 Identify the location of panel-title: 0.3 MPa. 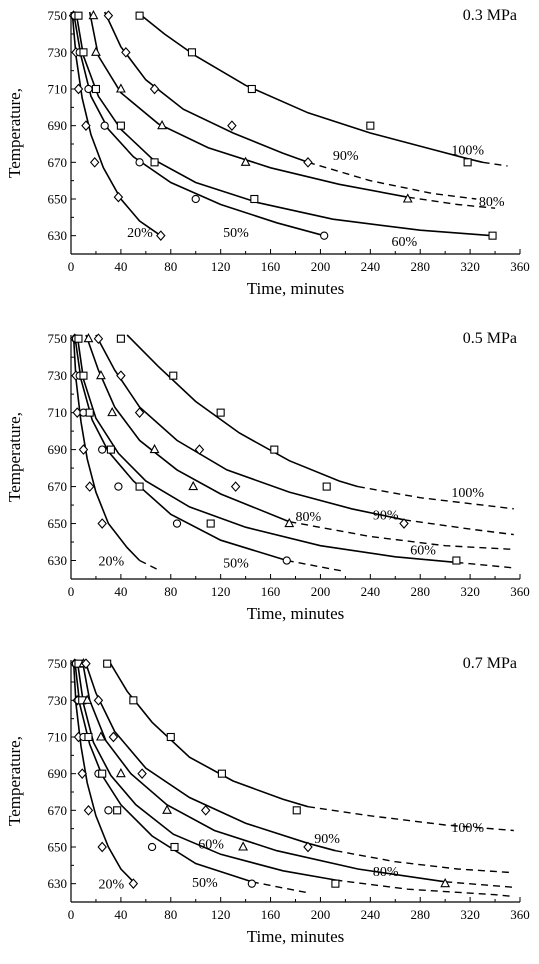
(490, 15).